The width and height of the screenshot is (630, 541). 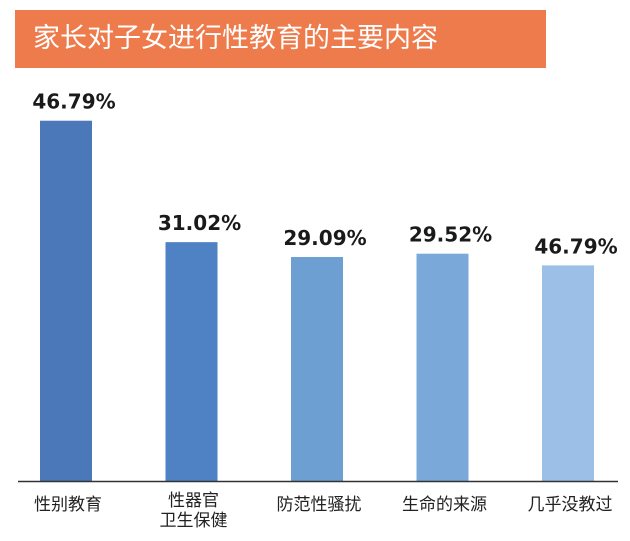 What do you see at coordinates (73, 102) in the screenshot?
I see `value-label-1: 46.79%` at bounding box center [73, 102].